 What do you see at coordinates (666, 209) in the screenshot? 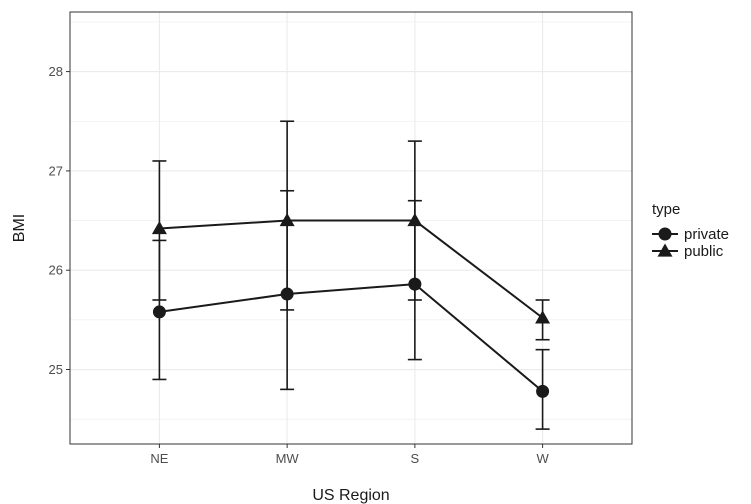
I see `legend-title: type` at bounding box center [666, 209].